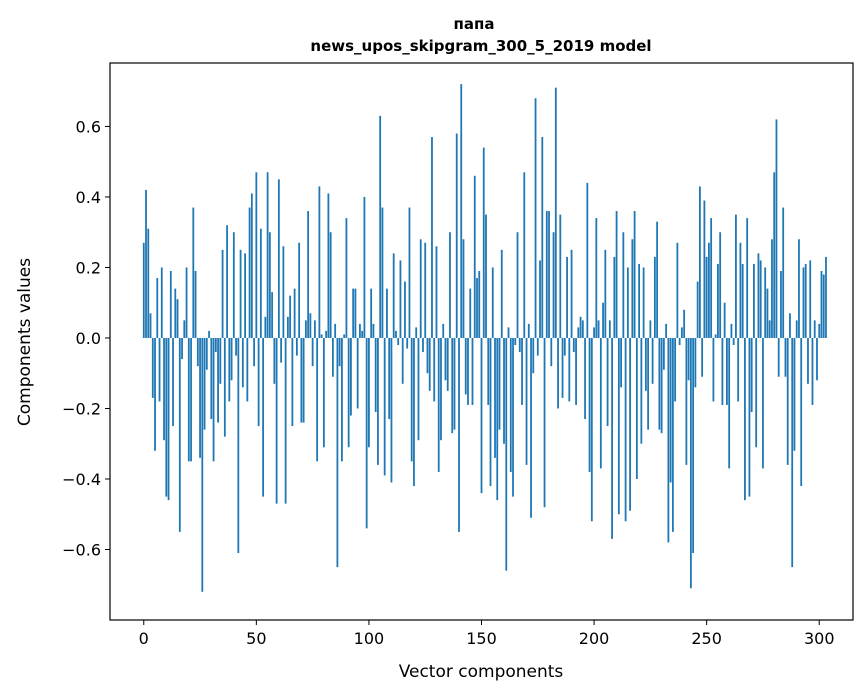  What do you see at coordinates (481, 672) in the screenshot?
I see `x-axis-label: Vector components` at bounding box center [481, 672].